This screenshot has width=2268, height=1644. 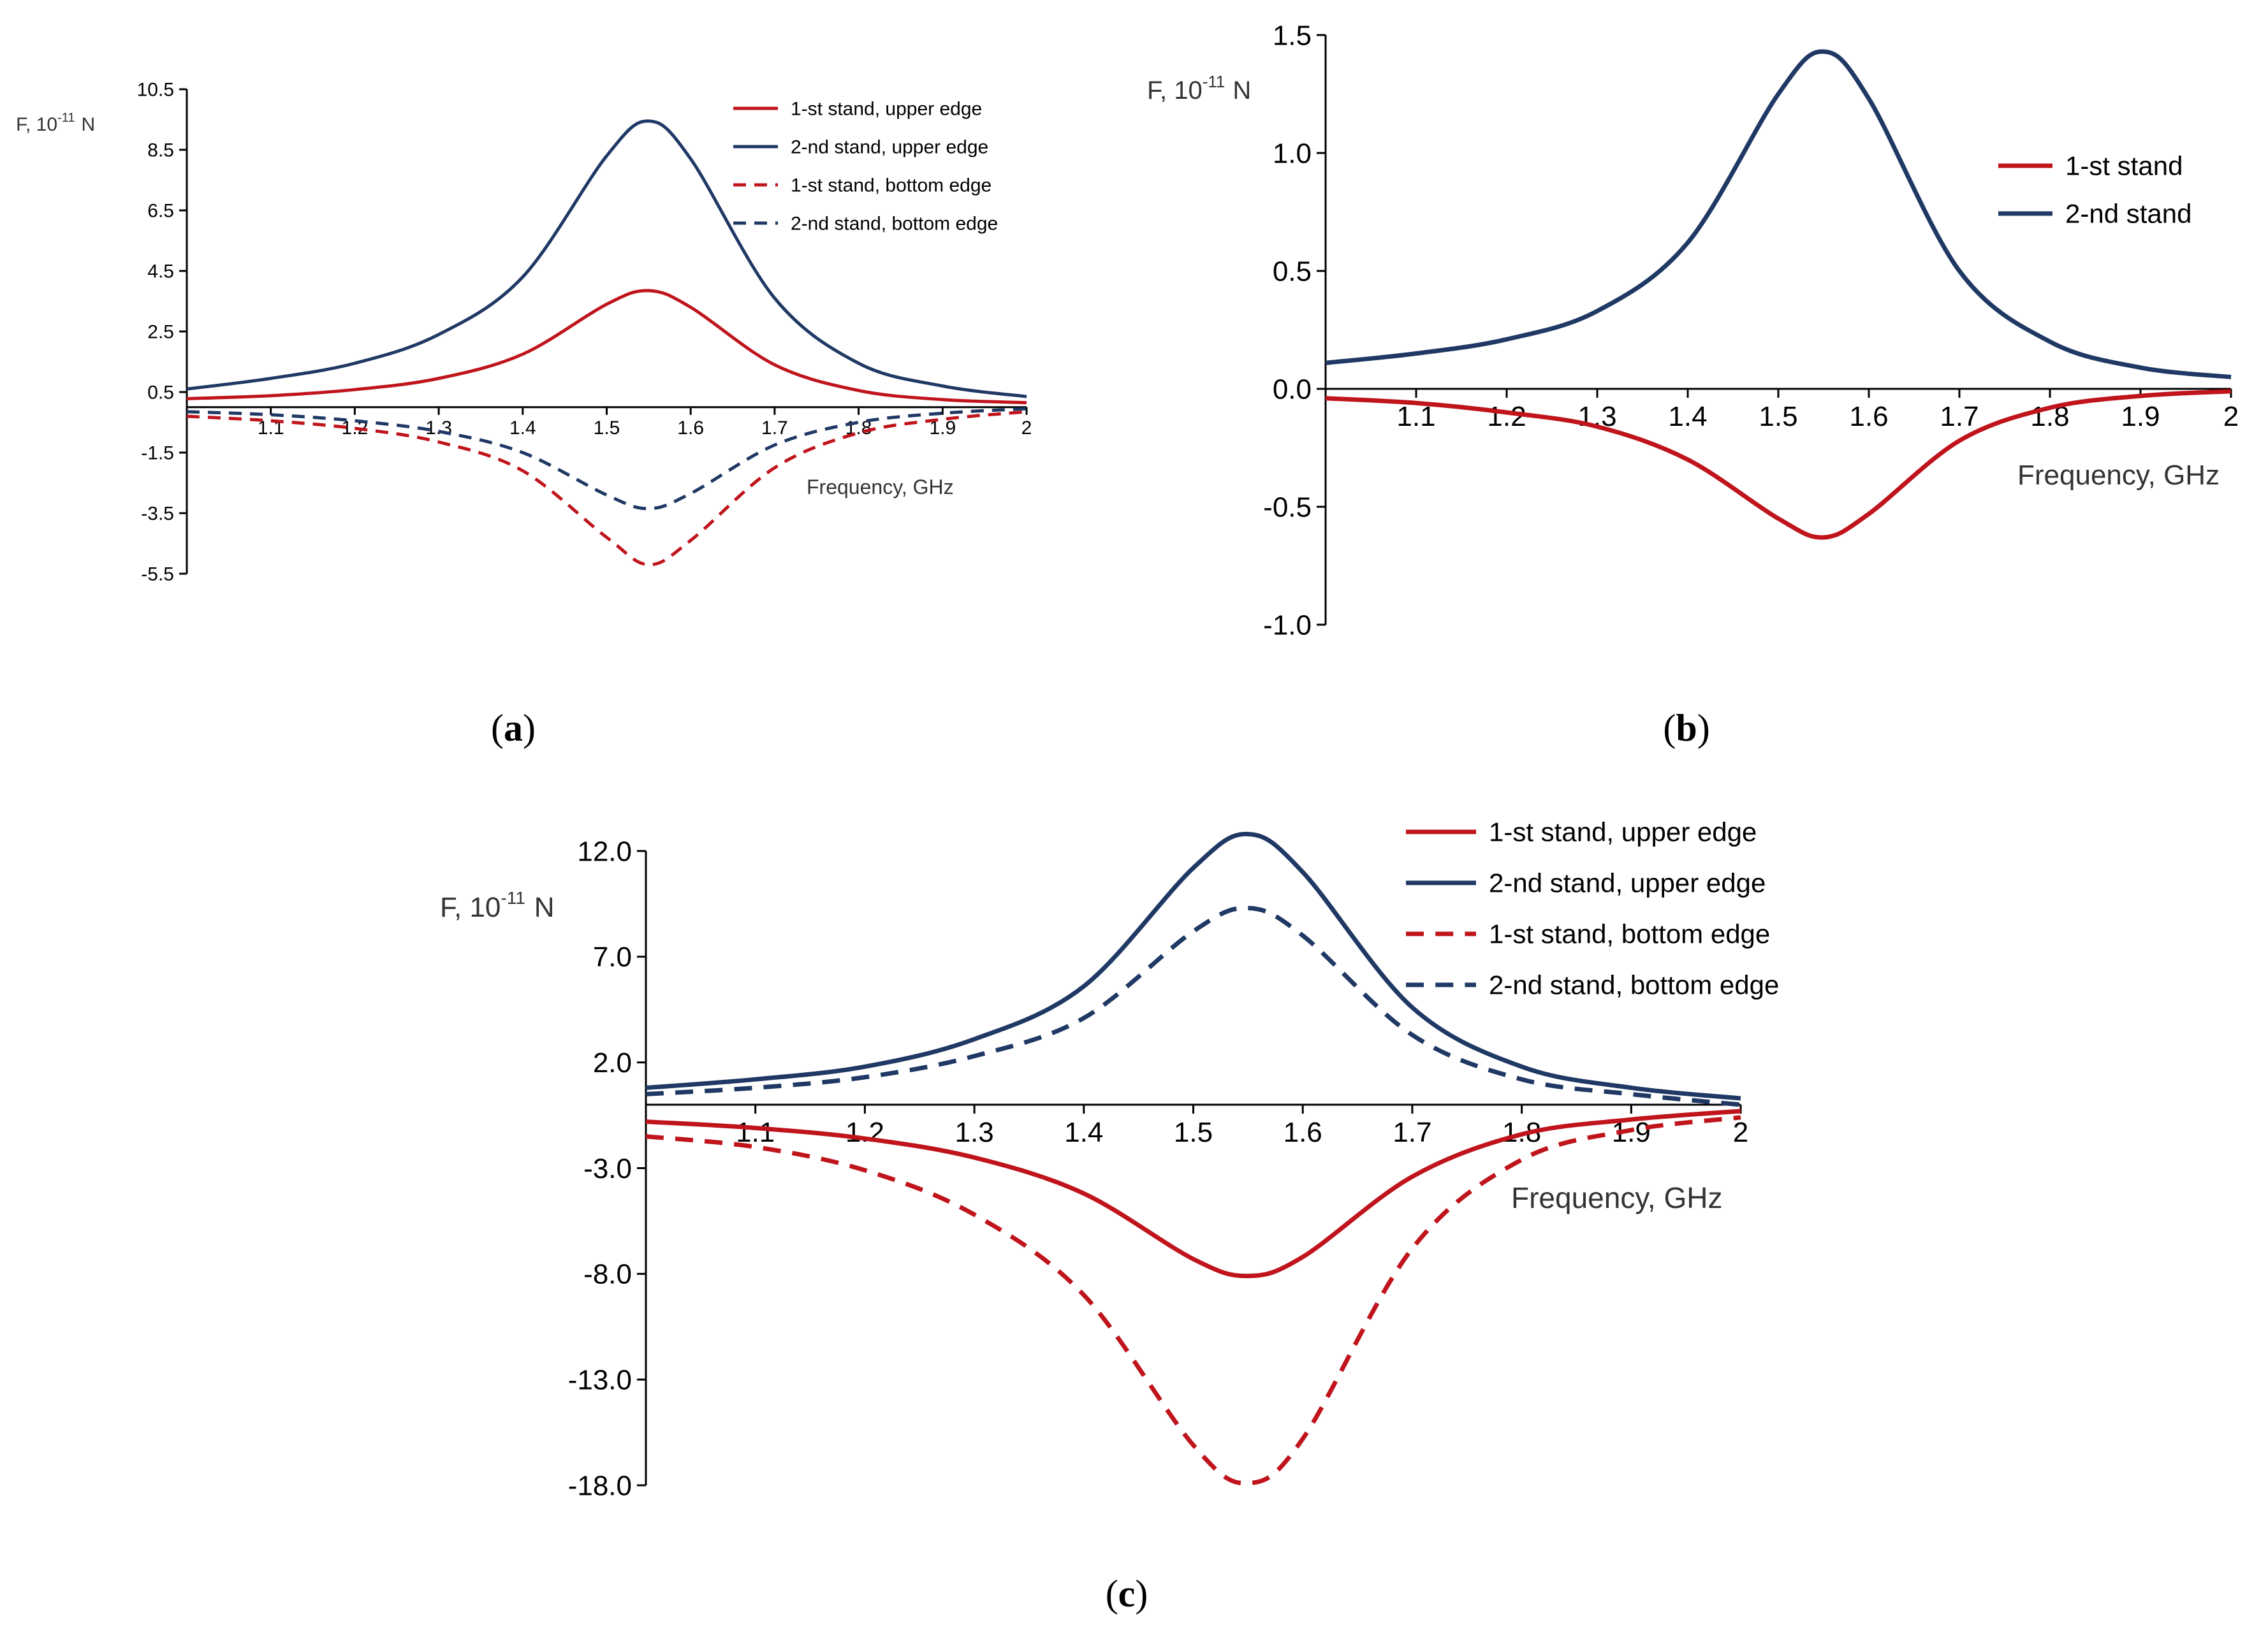 What do you see at coordinates (1292, 390) in the screenshot?
I see `y-tick-label: 0.0` at bounding box center [1292, 390].